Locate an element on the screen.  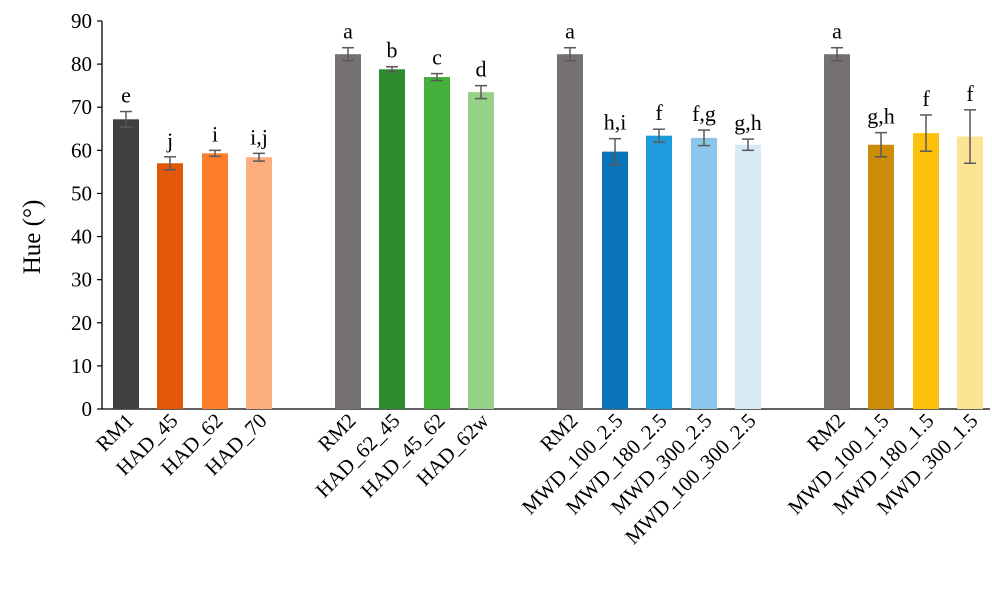
y-tick-label: 20 is located at coordinates (81, 323).